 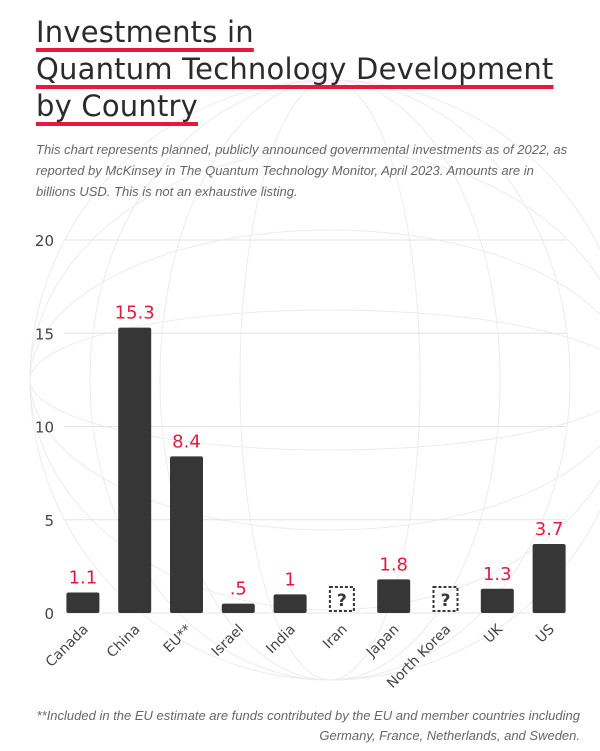 What do you see at coordinates (49, 521) in the screenshot?
I see `y-tick-label: 5` at bounding box center [49, 521].